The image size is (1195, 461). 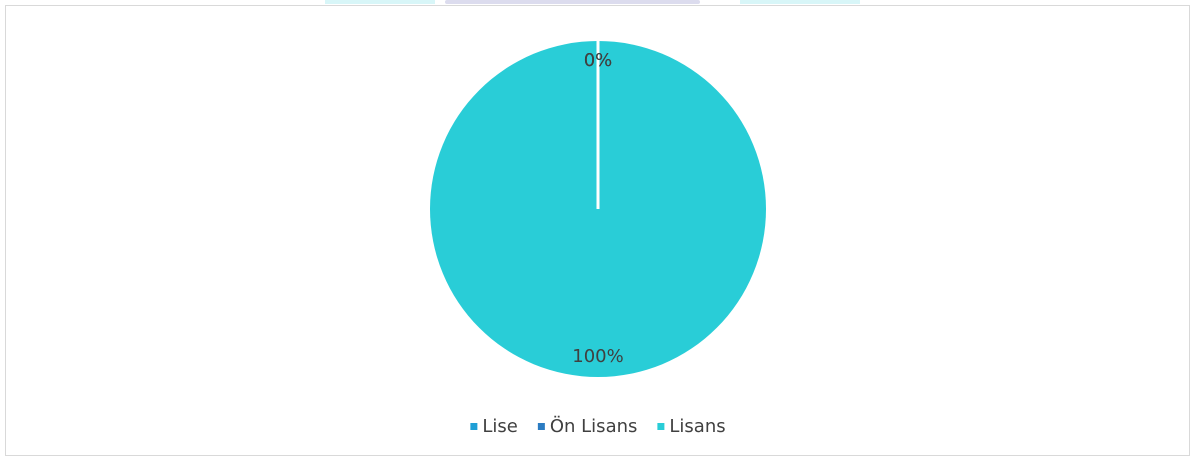 I want to click on legend: Lise Ön Lisans Lisans, so click(x=598, y=426).